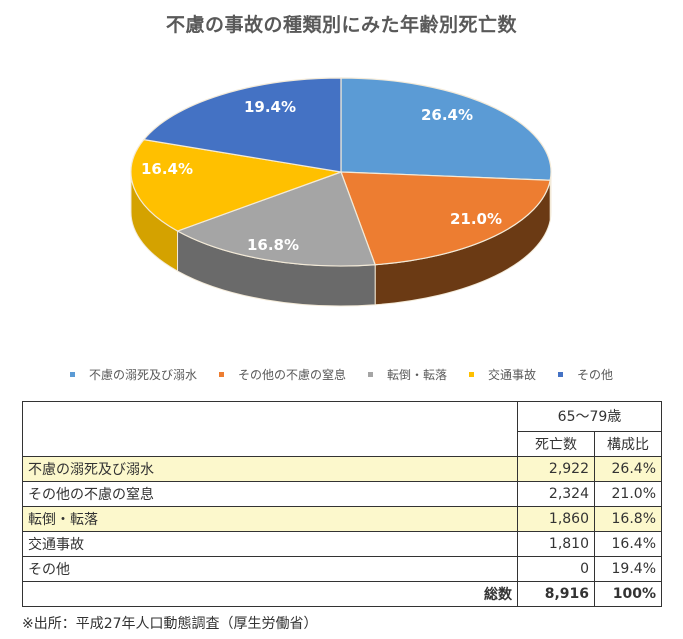 The image size is (683, 639). I want to click on ratio-column-header: 構成比, so click(628, 444).